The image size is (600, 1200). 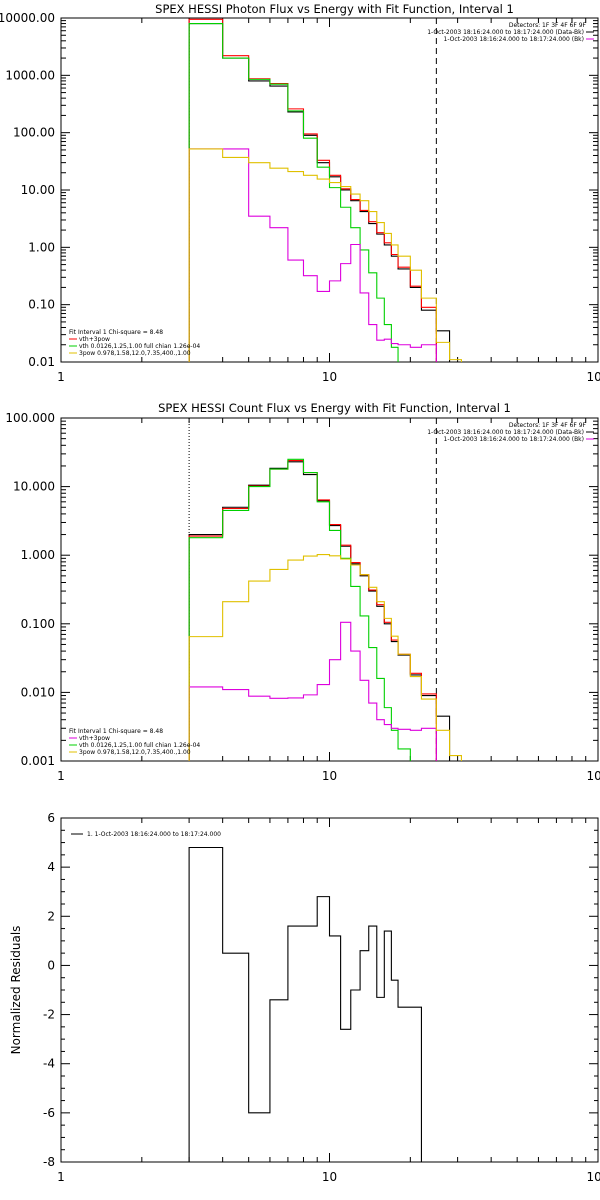 I want to click on y-tick-label: 0.010, so click(x=38, y=692).